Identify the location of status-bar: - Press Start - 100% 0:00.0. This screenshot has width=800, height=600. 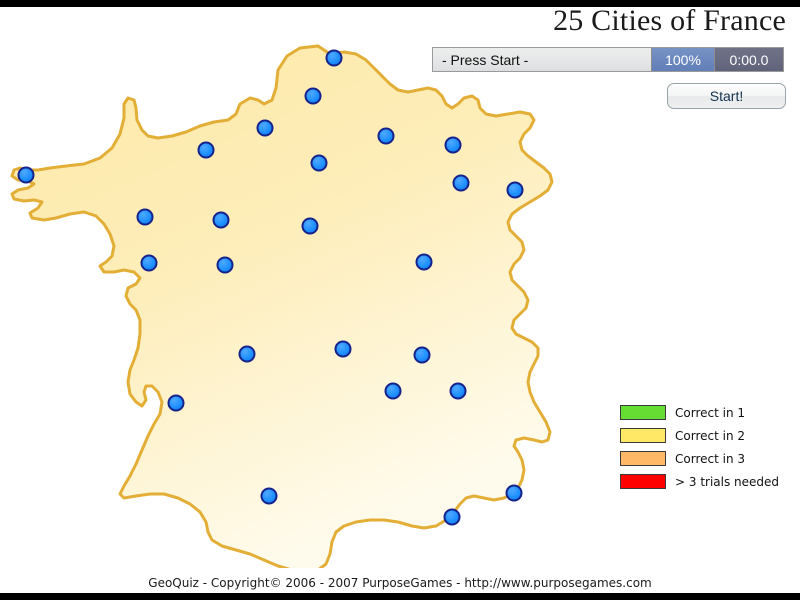
(608, 59).